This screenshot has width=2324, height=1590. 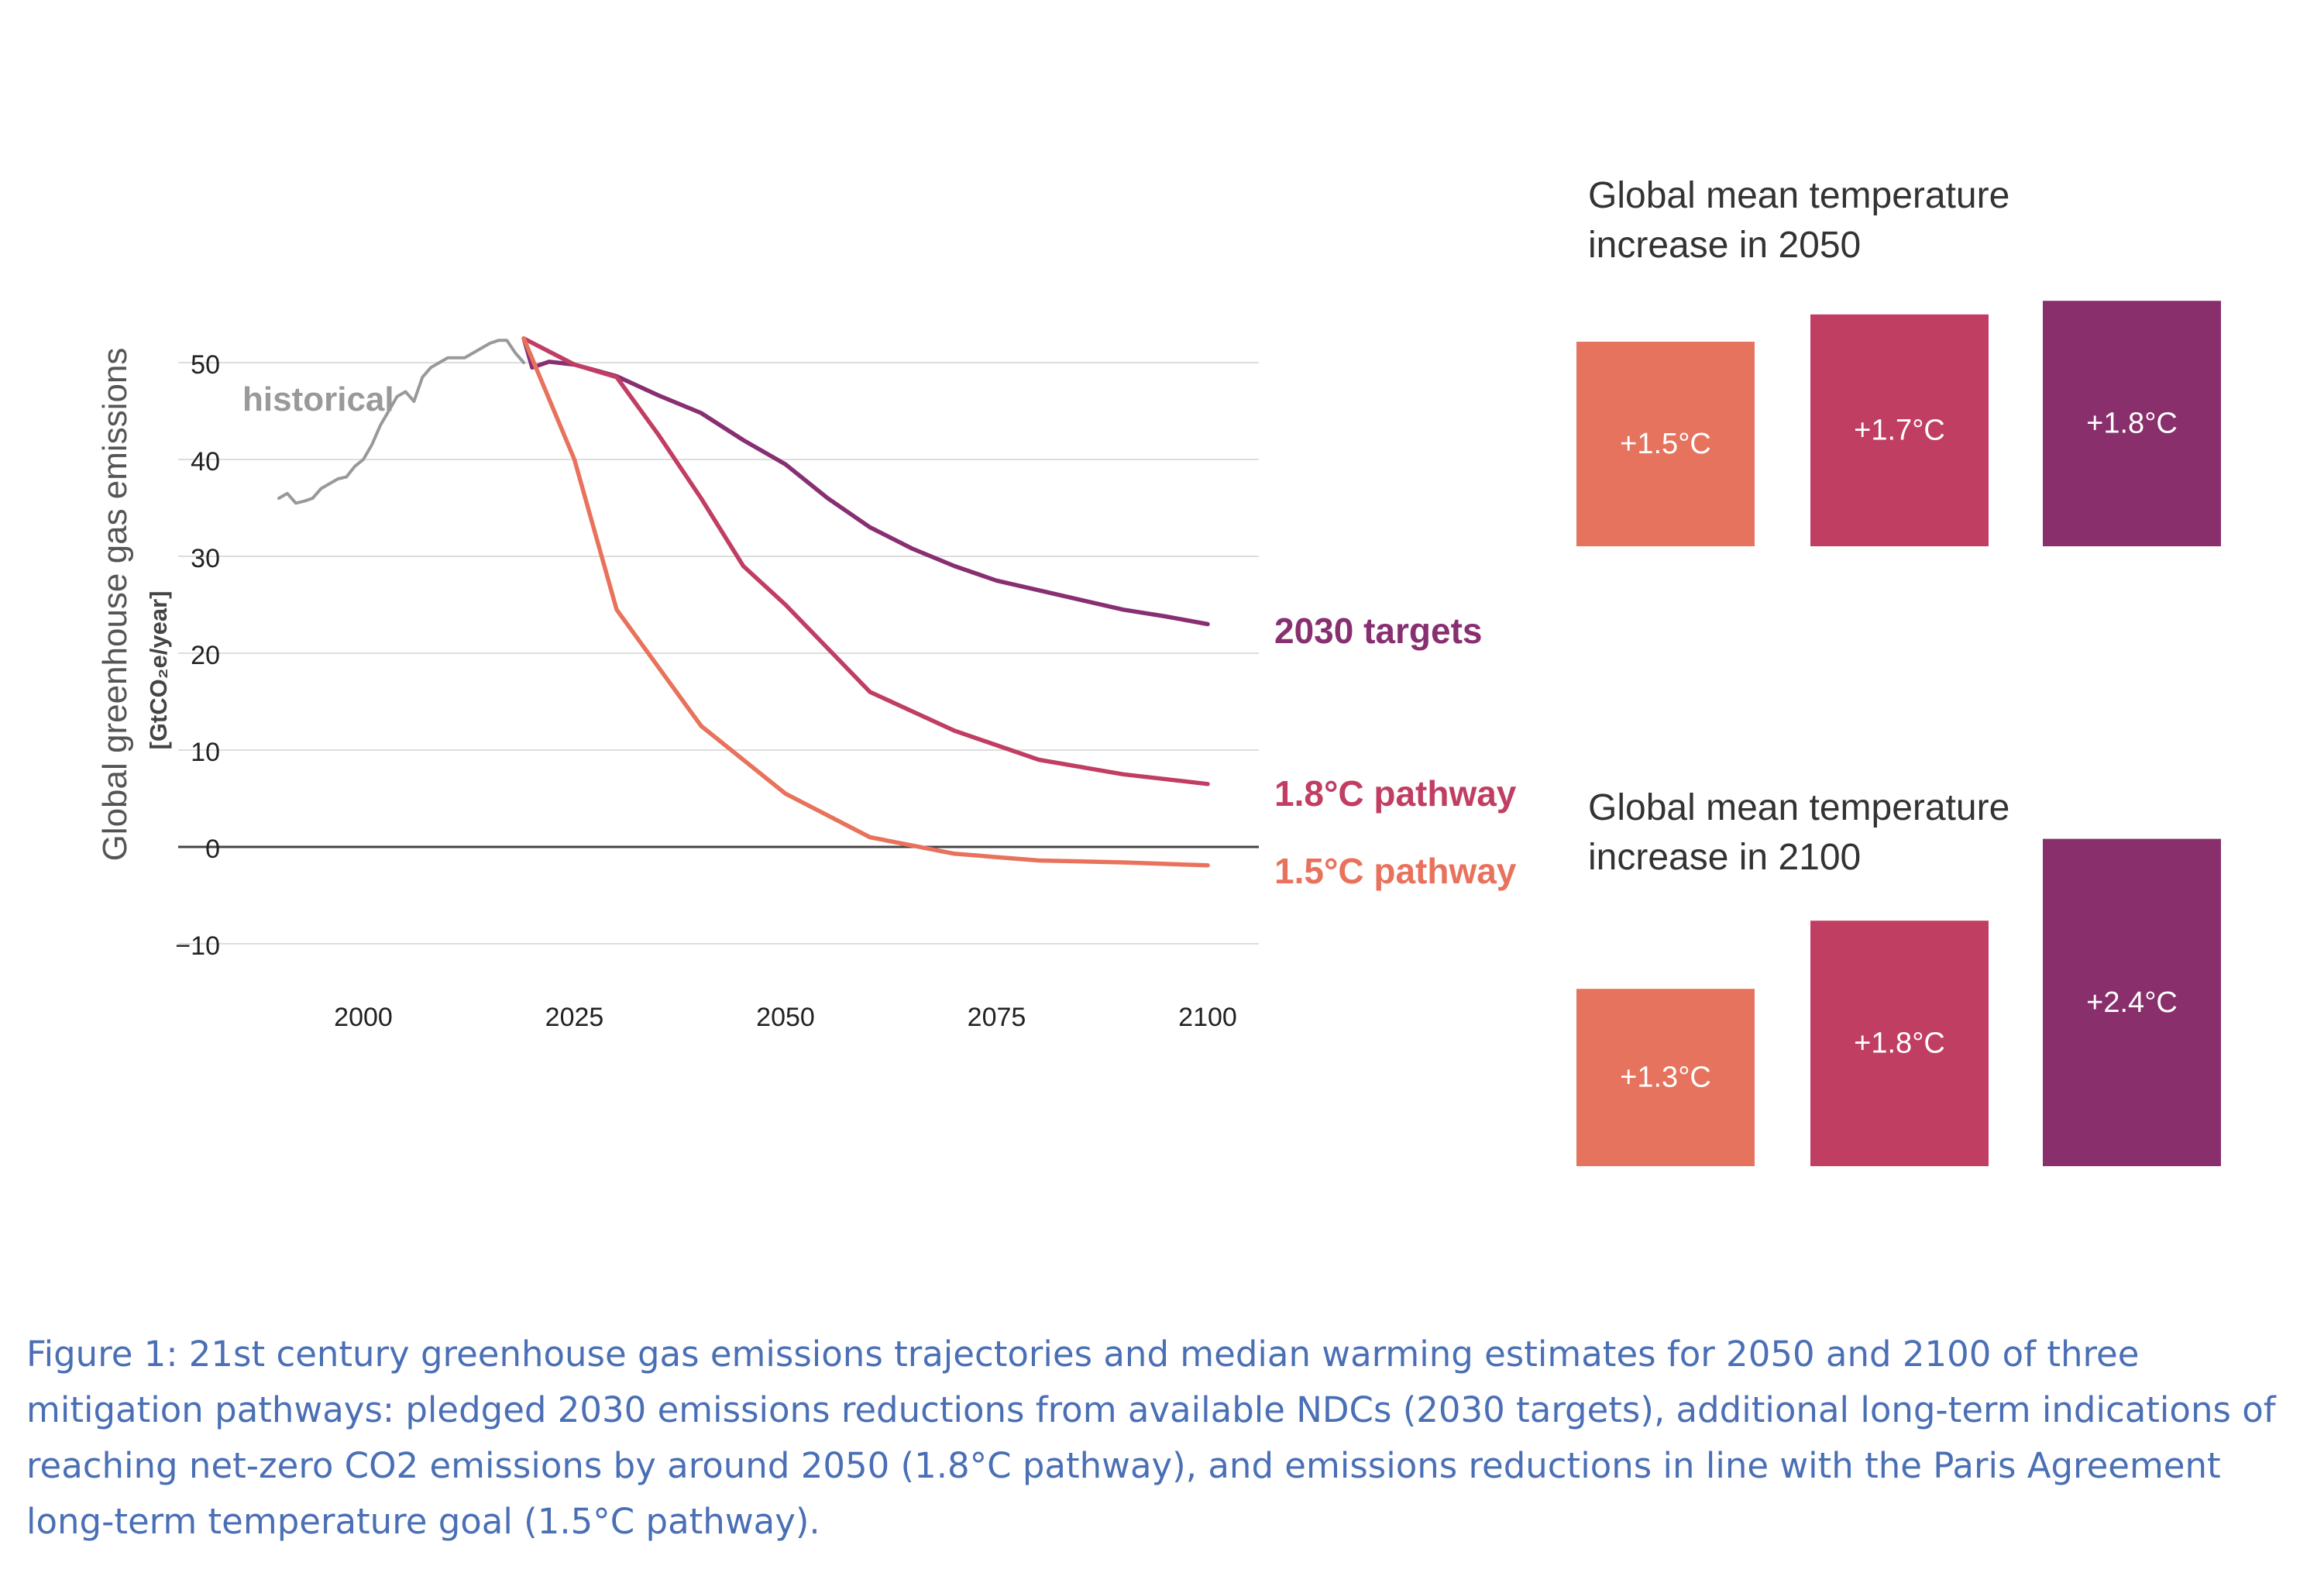 What do you see at coordinates (205, 752) in the screenshot?
I see `y-tick-label: 10` at bounding box center [205, 752].